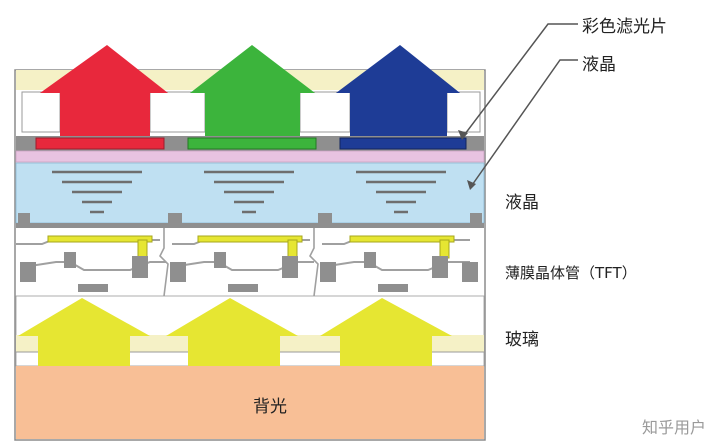  I want to click on red-light-arrow, so click(104, 90).